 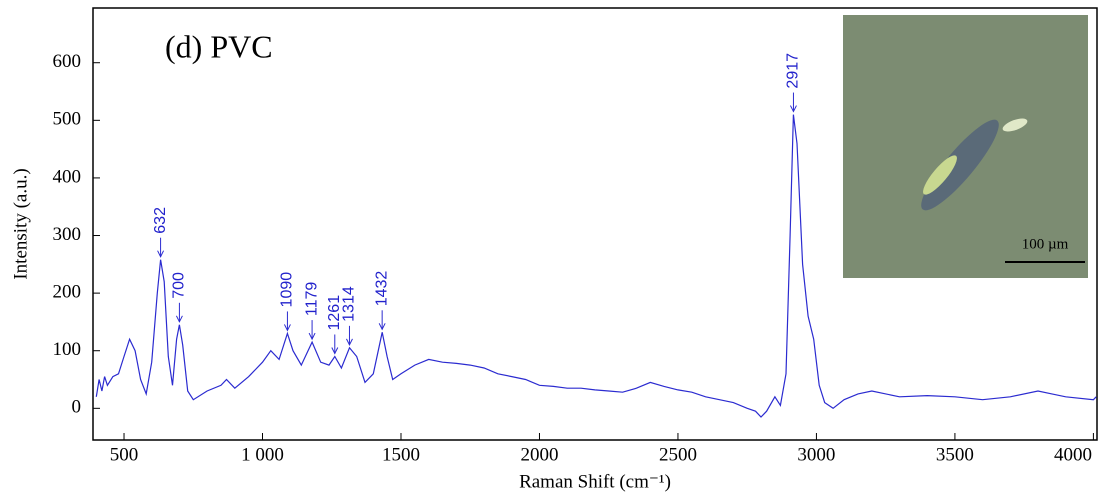 I want to click on y-tick-label: 400, so click(x=67, y=176).